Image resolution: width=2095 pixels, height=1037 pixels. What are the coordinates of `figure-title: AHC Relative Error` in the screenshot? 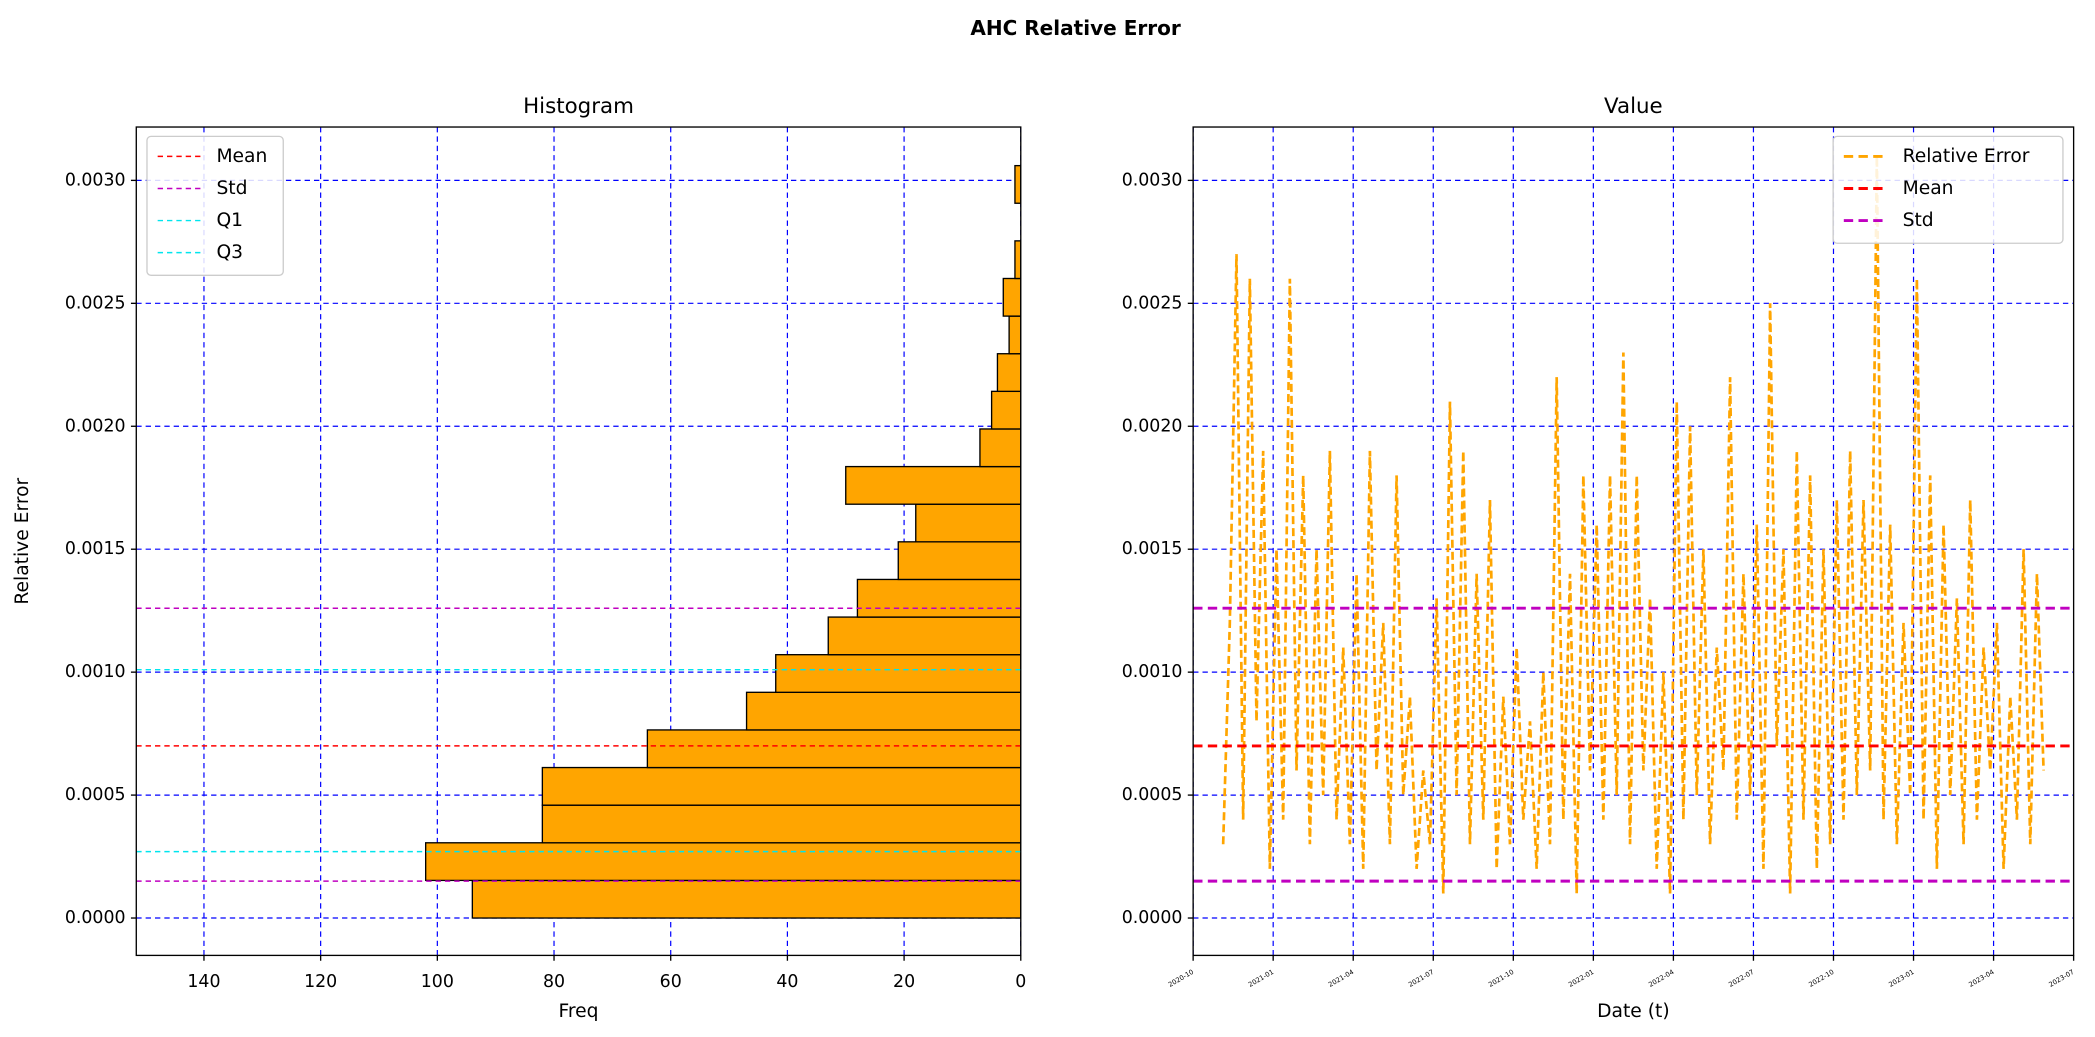 It's located at (1075, 28).